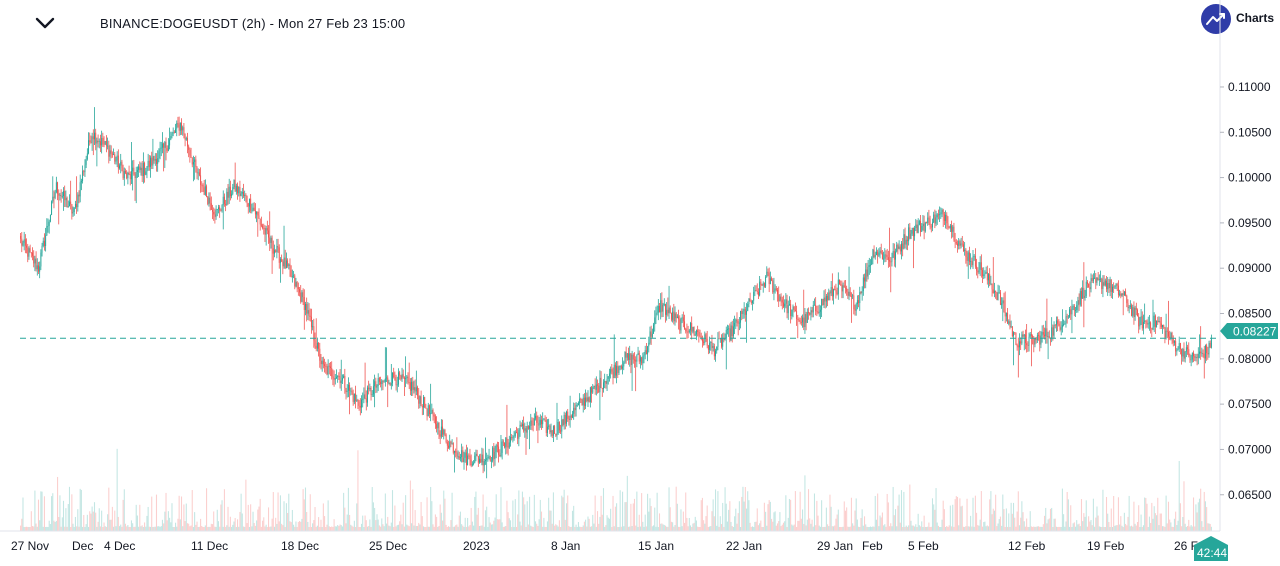  Describe the element at coordinates (1216, 19) in the screenshot. I see `trend-up-icon` at that location.